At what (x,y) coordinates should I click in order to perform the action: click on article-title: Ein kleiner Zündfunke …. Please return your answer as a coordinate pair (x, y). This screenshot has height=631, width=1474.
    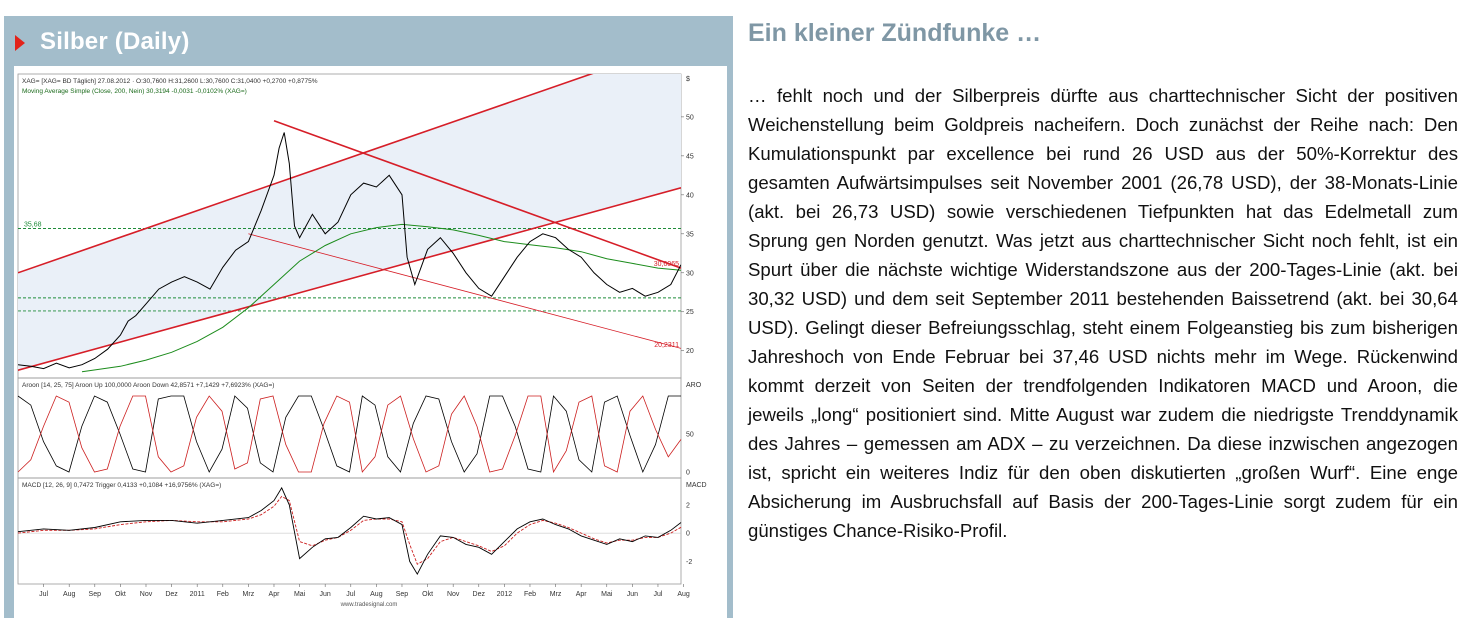
    Looking at the image, I should click on (895, 33).